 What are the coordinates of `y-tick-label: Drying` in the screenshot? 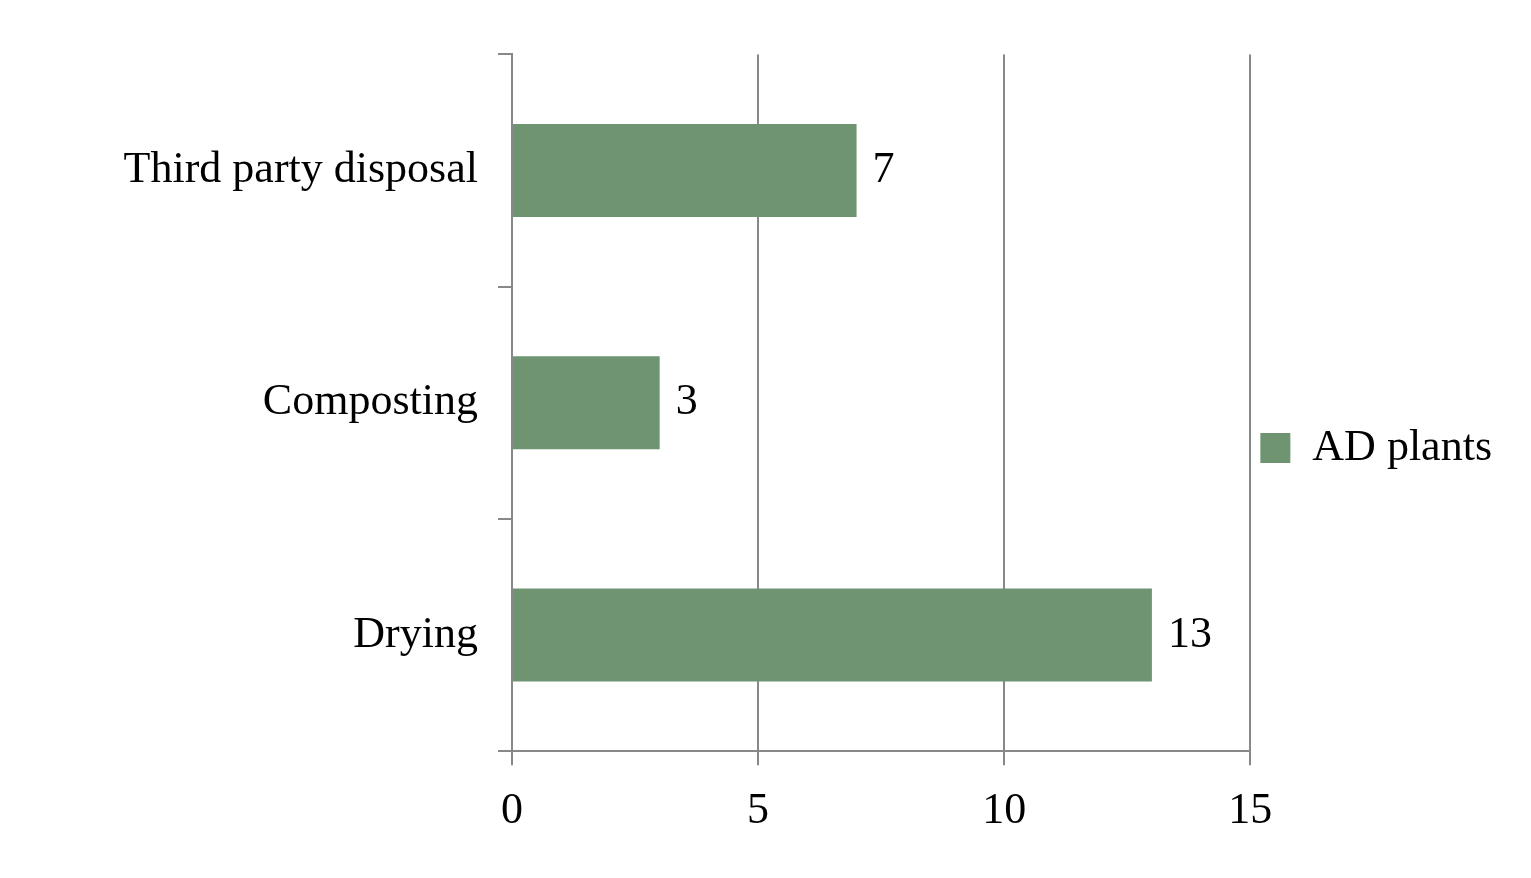 It's located at (415, 632).